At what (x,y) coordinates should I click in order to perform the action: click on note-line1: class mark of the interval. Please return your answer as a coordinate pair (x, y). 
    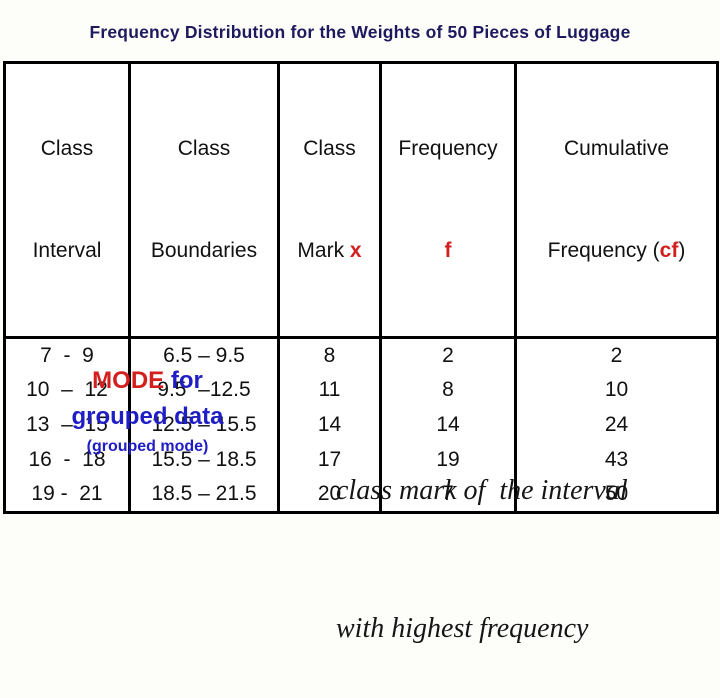
    Looking at the image, I should click on (482, 490).